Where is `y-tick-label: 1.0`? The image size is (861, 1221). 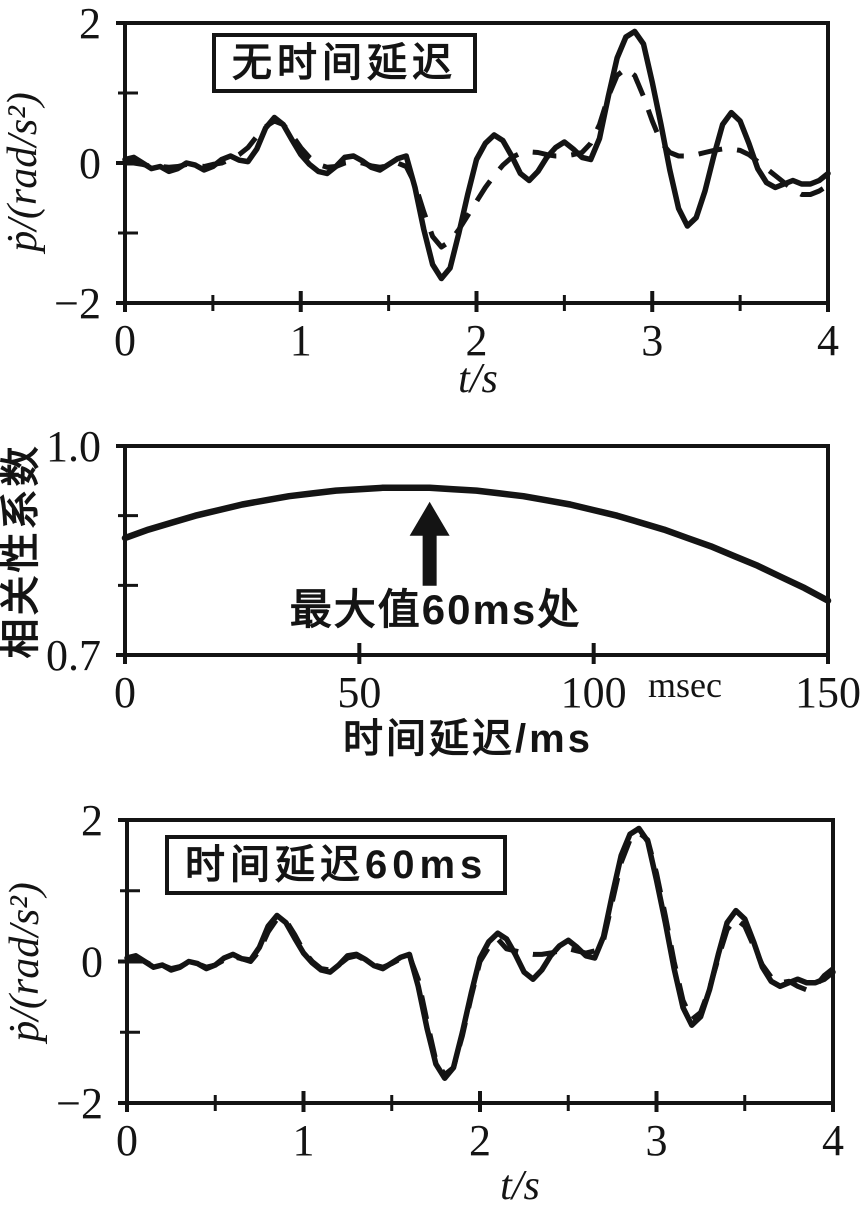
y-tick-label: 1.0 is located at coordinates (73, 446).